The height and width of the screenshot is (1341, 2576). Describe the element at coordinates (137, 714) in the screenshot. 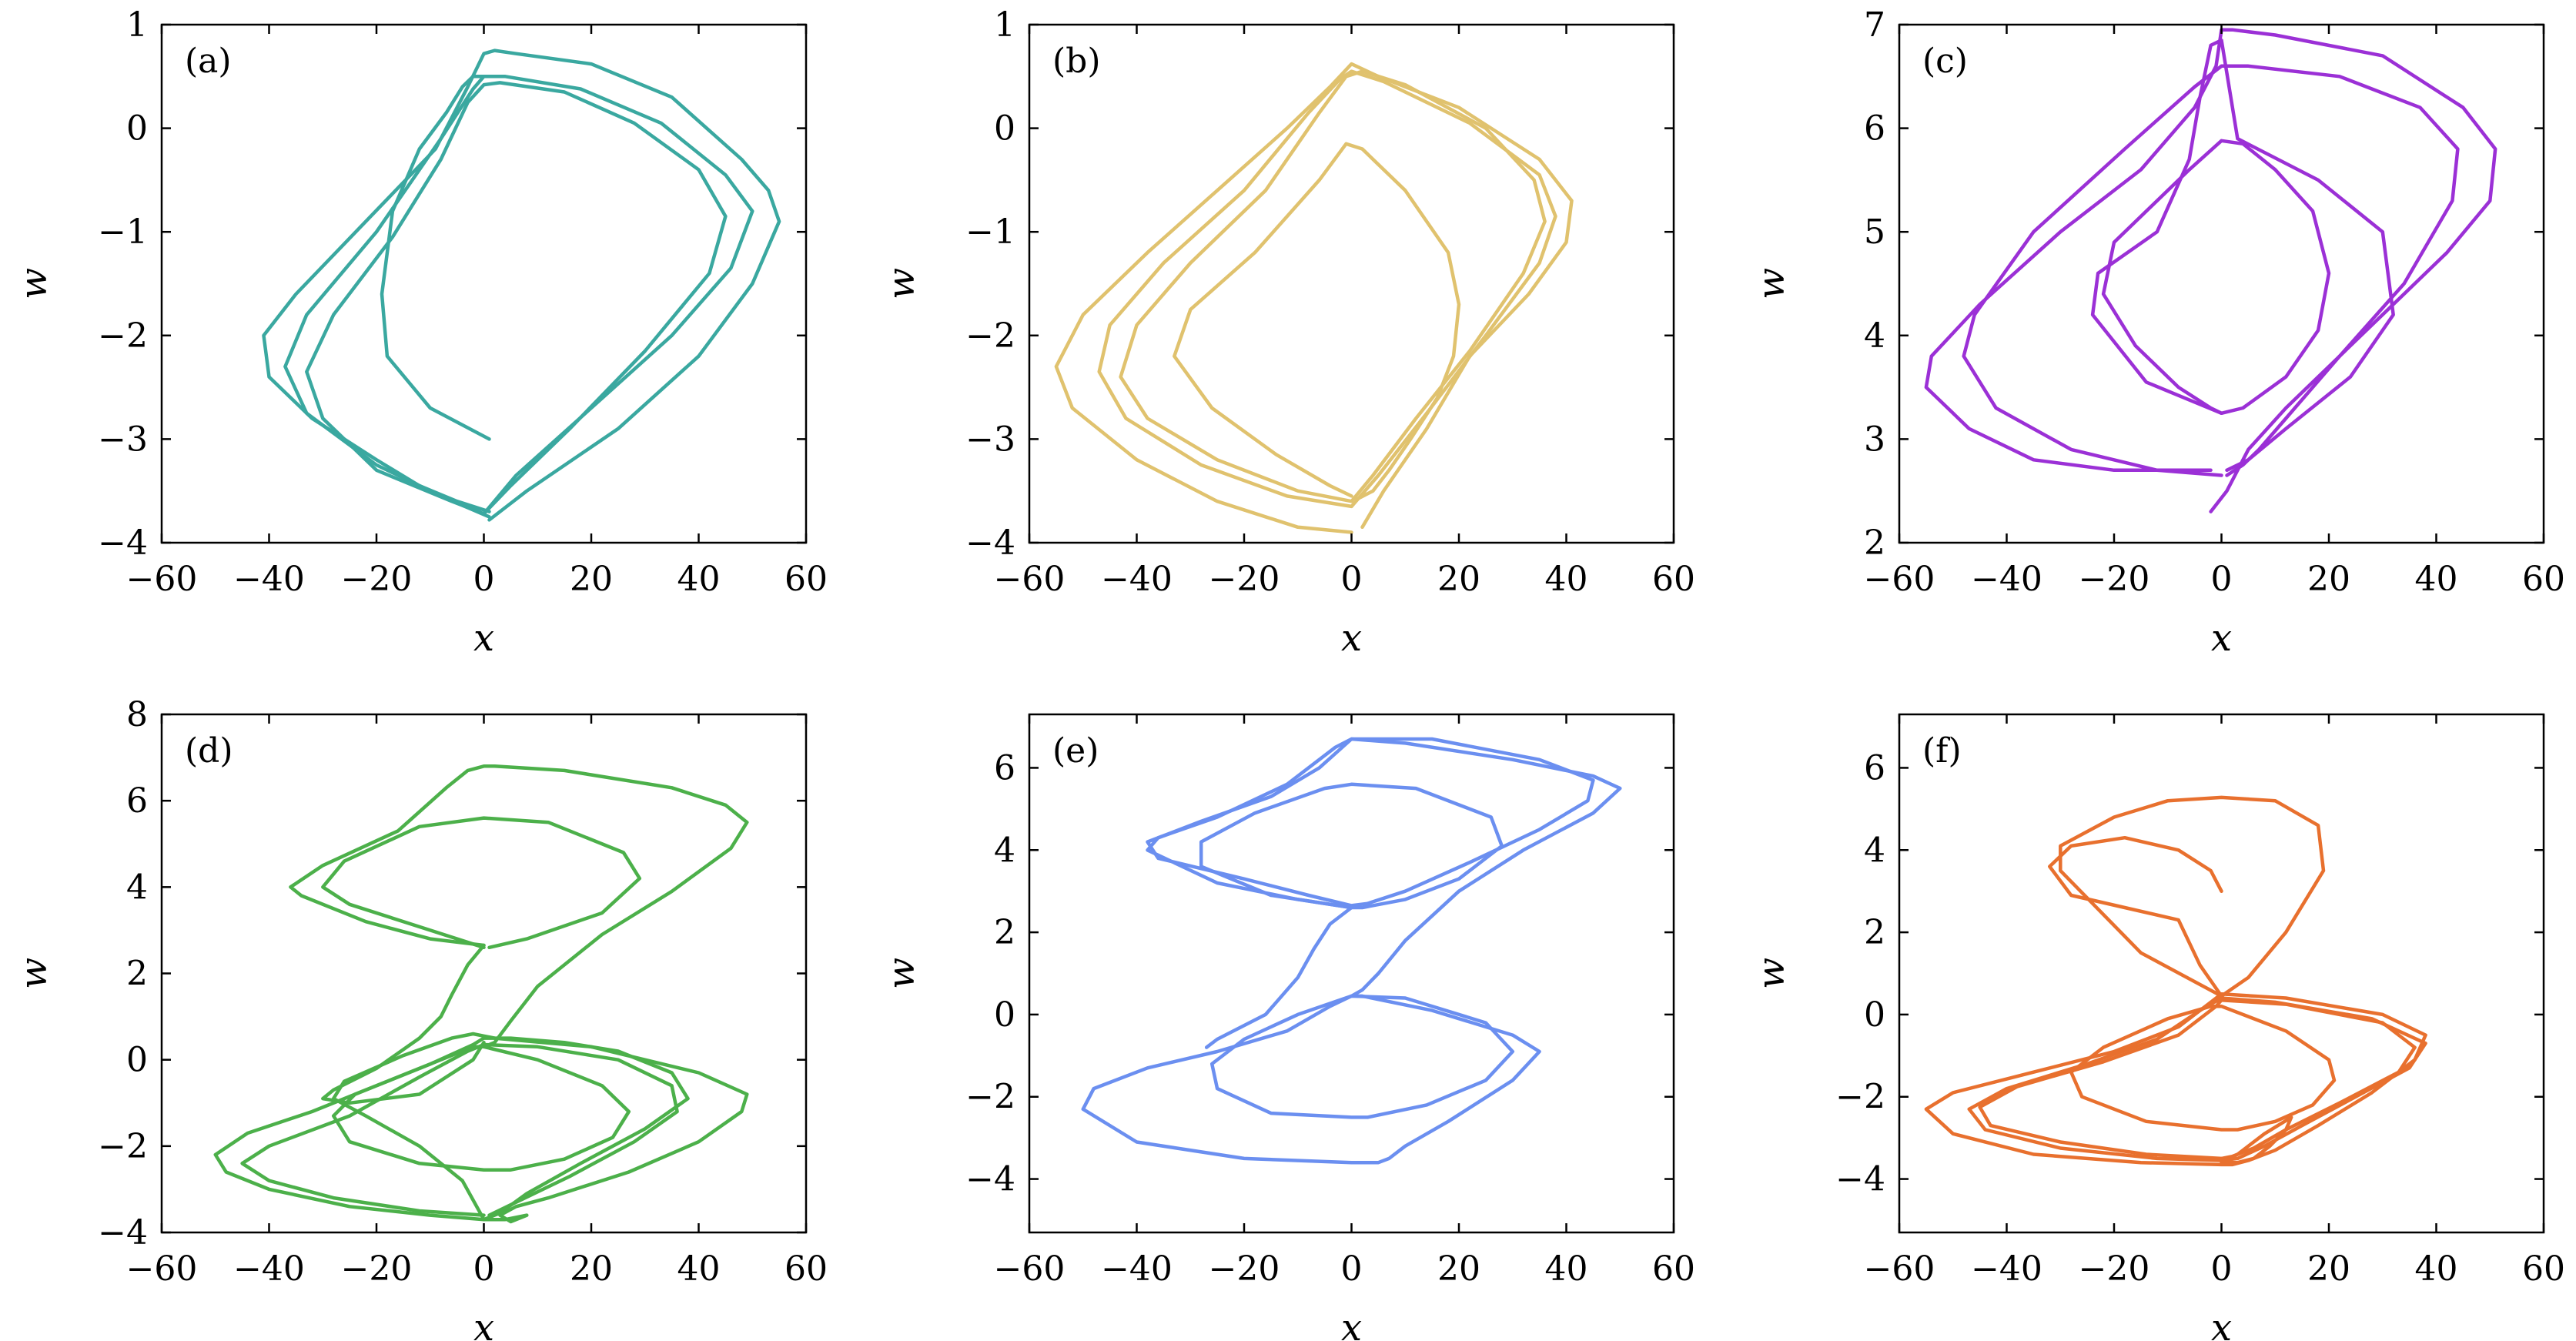

I see `y-tick-label: 8` at that location.